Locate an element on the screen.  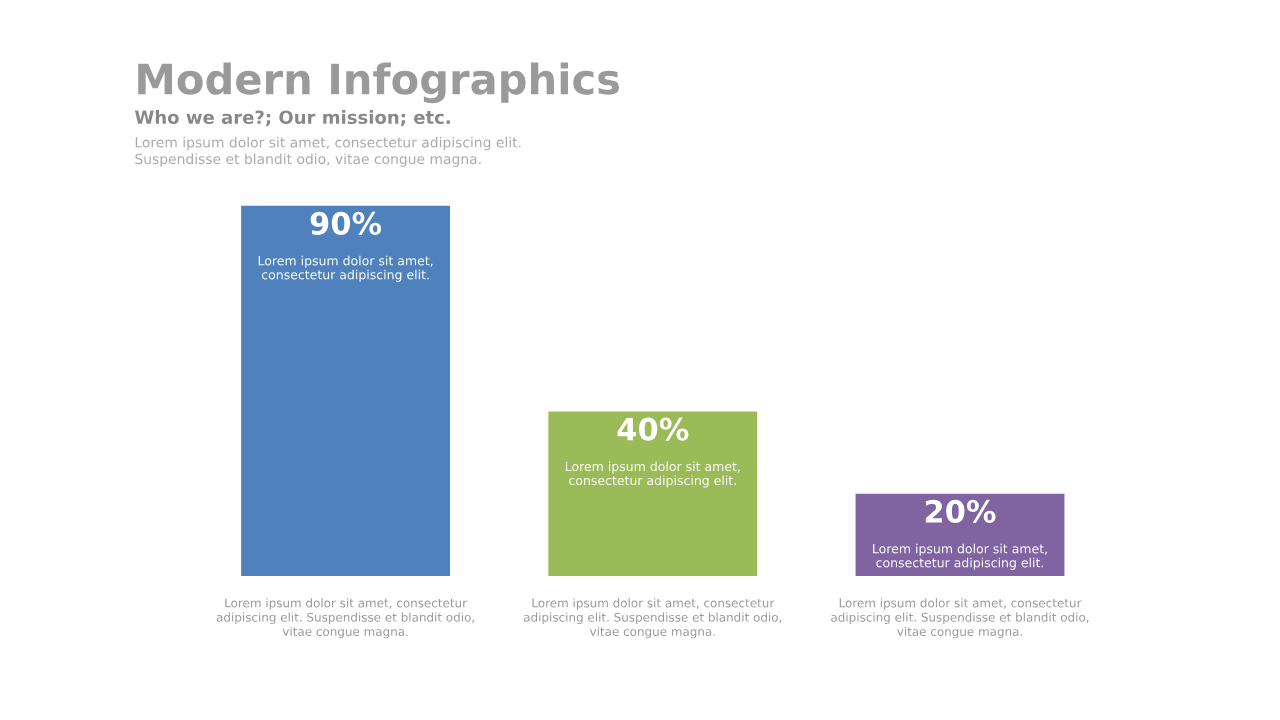
chart-title: Modern Infographics is located at coordinates (378, 83).